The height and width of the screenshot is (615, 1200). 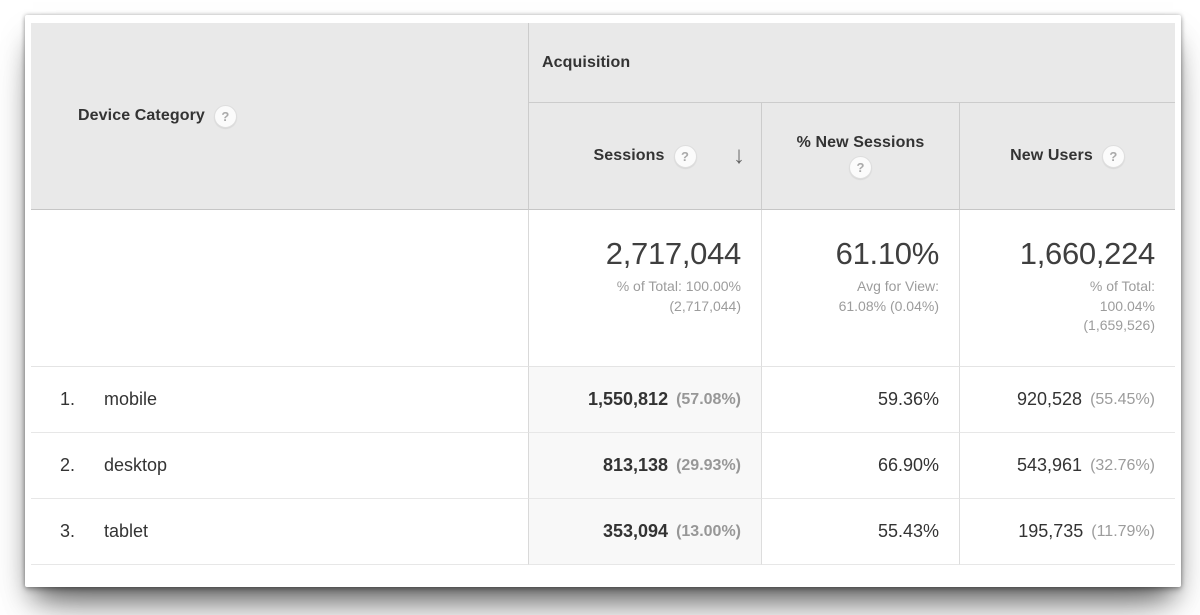 What do you see at coordinates (678, 286) in the screenshot?
I see `sessions-total-subtext: % of Total: 100.00%` at bounding box center [678, 286].